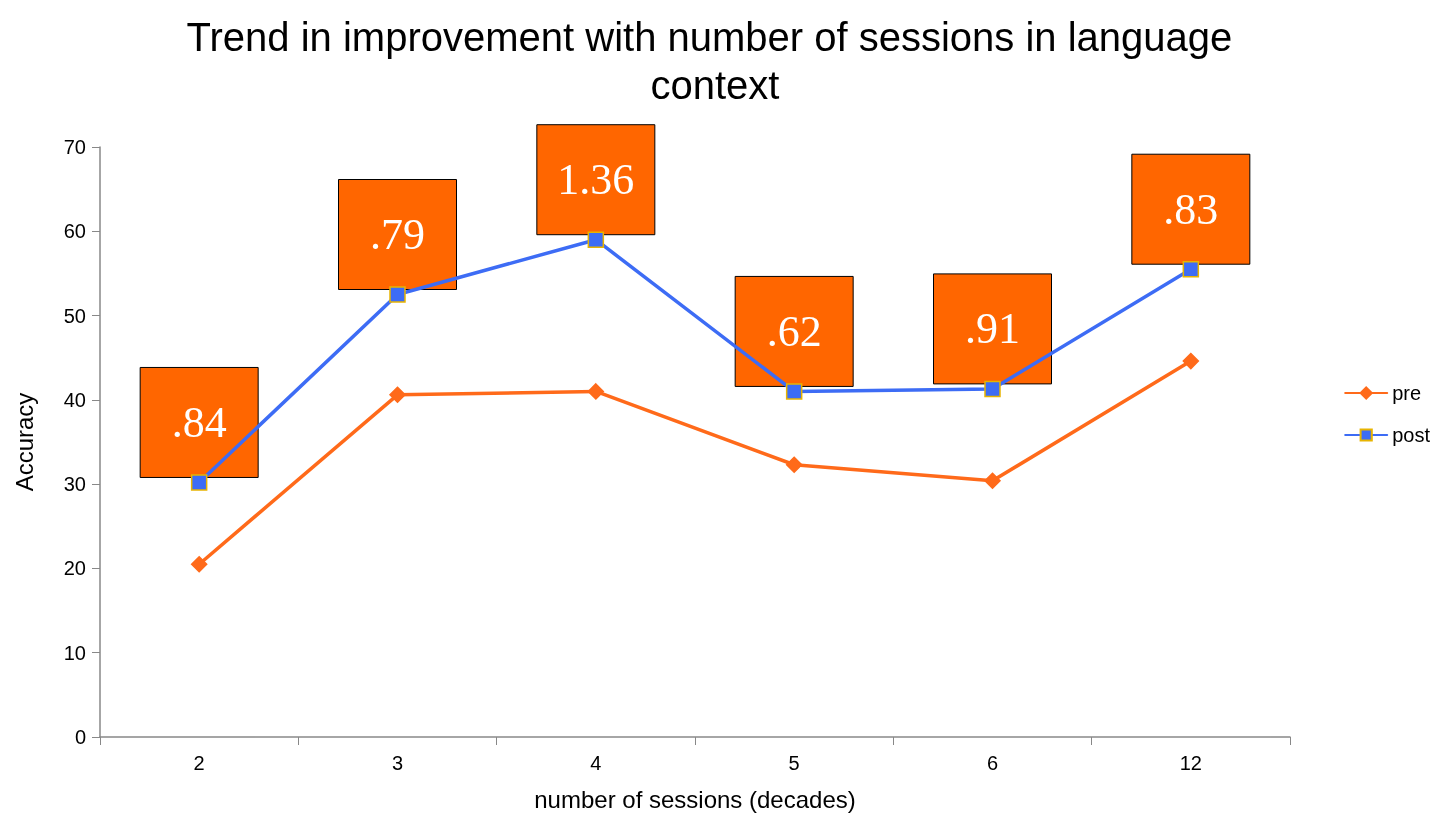  I want to click on annotation: .83, so click(1191, 209).